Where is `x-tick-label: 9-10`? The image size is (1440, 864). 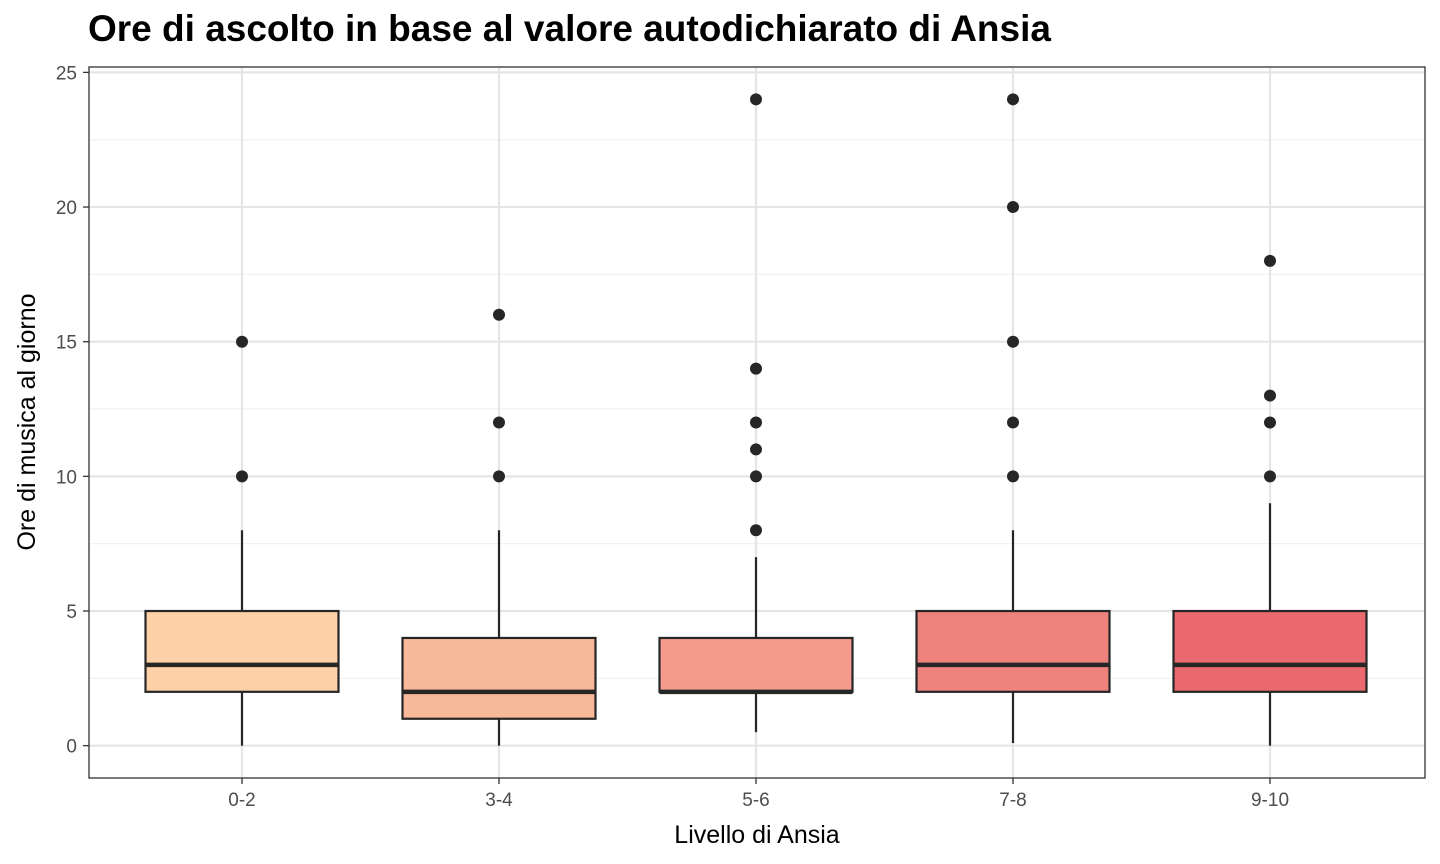 x-tick-label: 9-10 is located at coordinates (1270, 800).